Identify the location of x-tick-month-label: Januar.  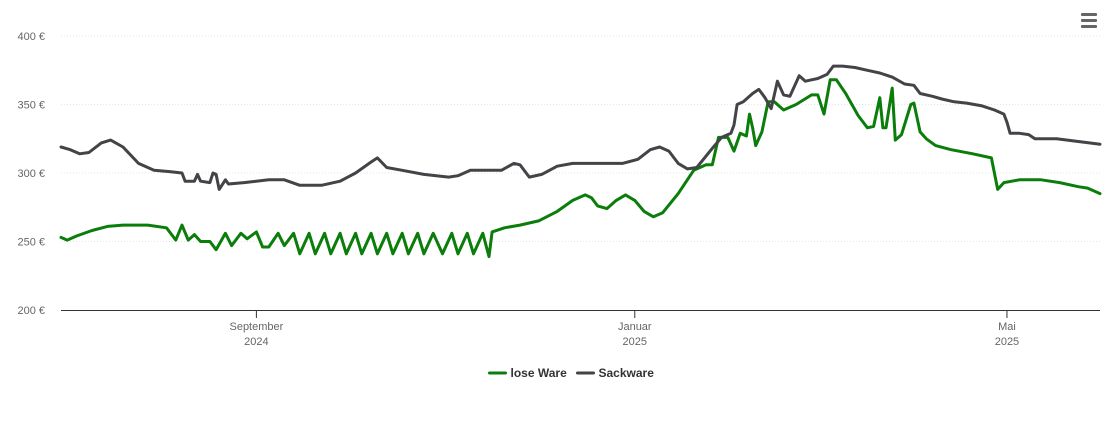
(635, 327).